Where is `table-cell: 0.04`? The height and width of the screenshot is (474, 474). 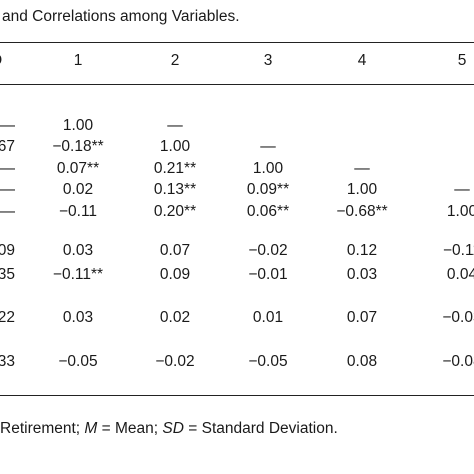
table-cell: 0.04 is located at coordinates (460, 274).